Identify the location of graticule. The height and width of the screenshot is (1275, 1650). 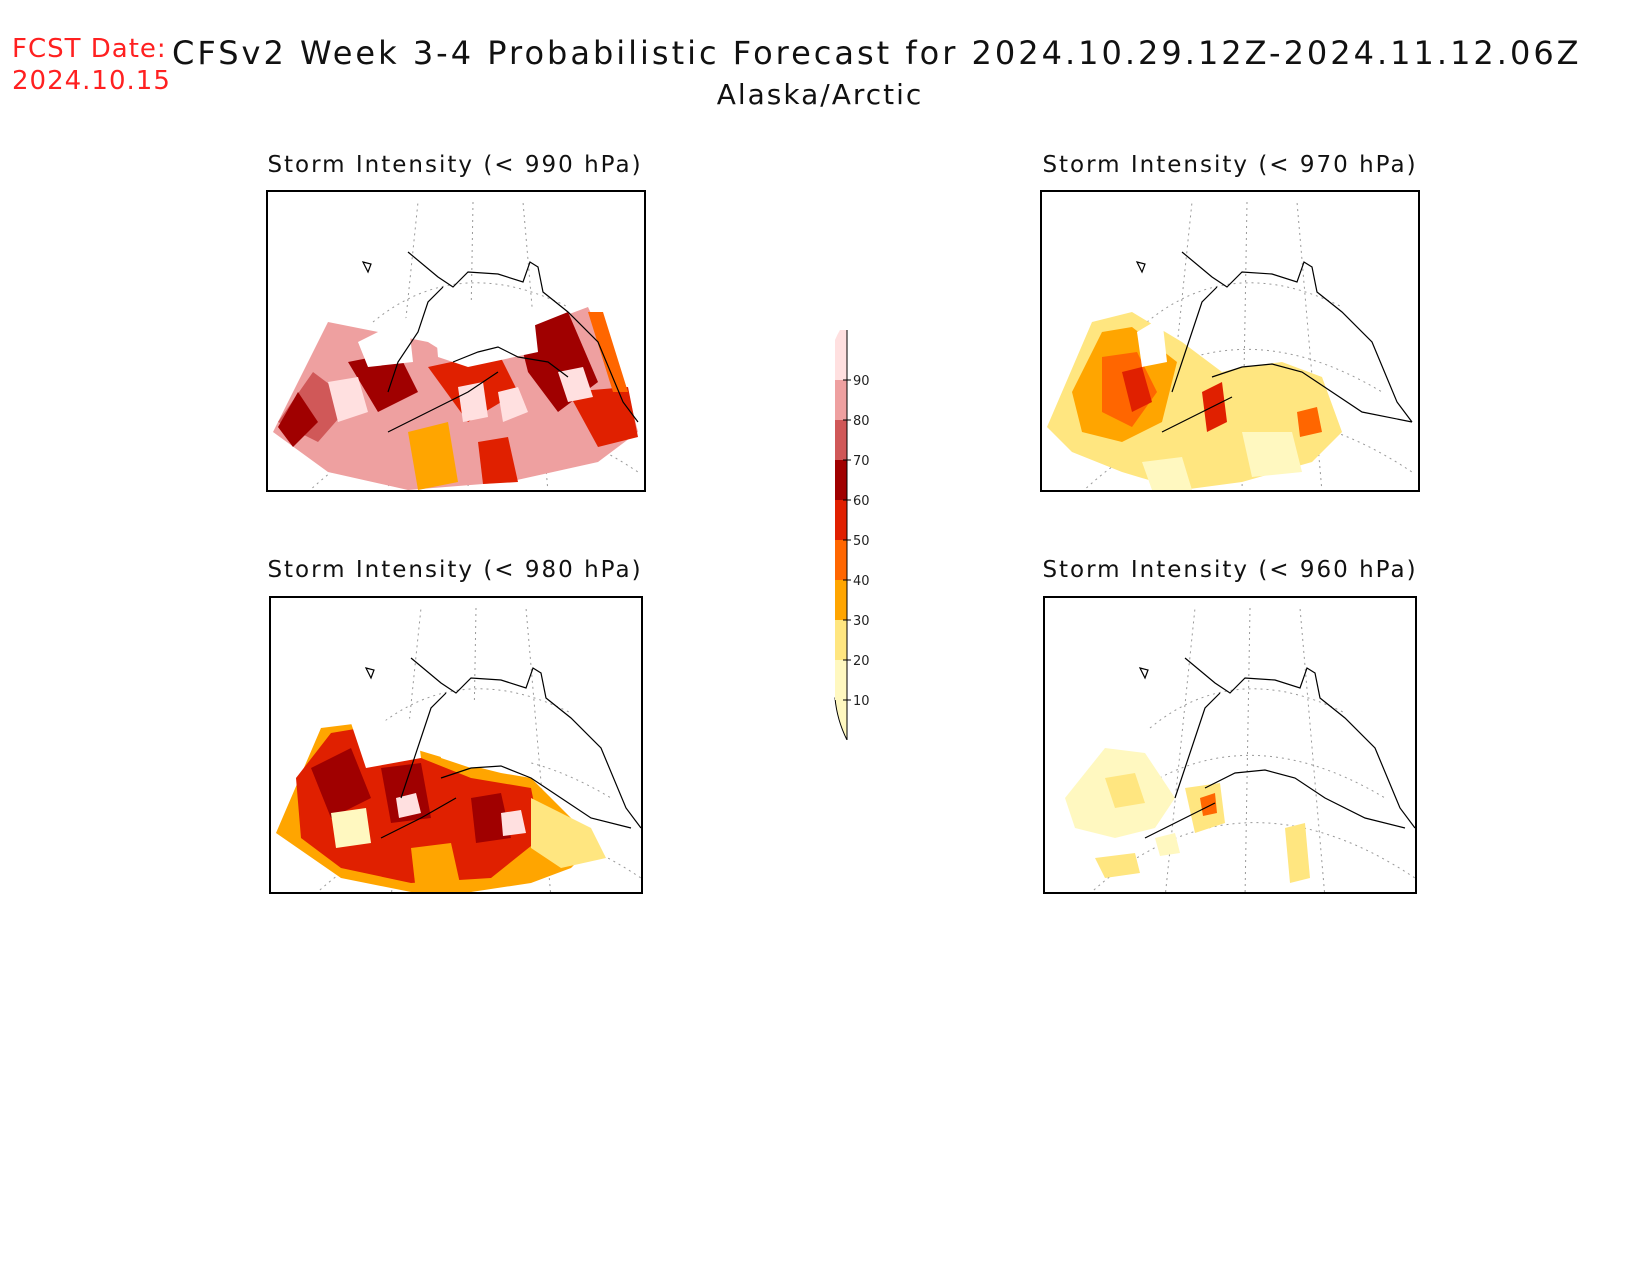
(1253, 749).